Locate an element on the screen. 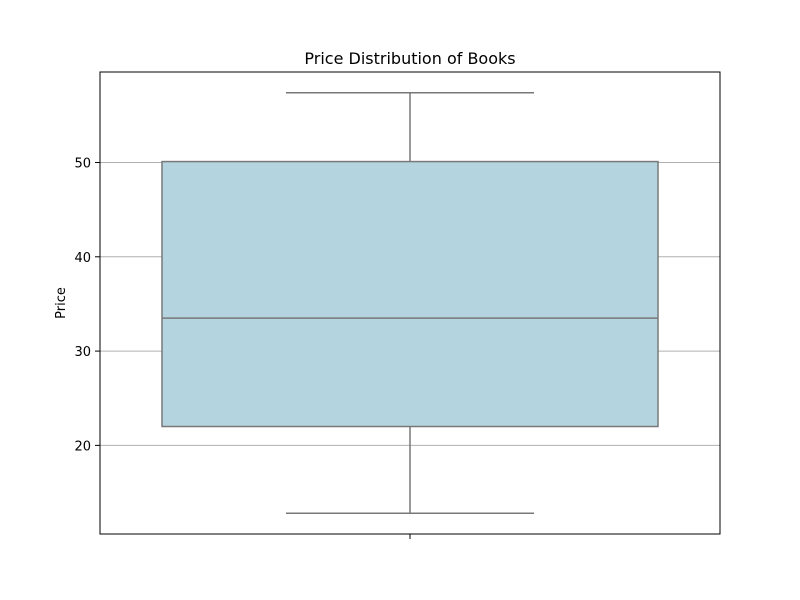  y-tick-label: 40 is located at coordinates (82, 258).